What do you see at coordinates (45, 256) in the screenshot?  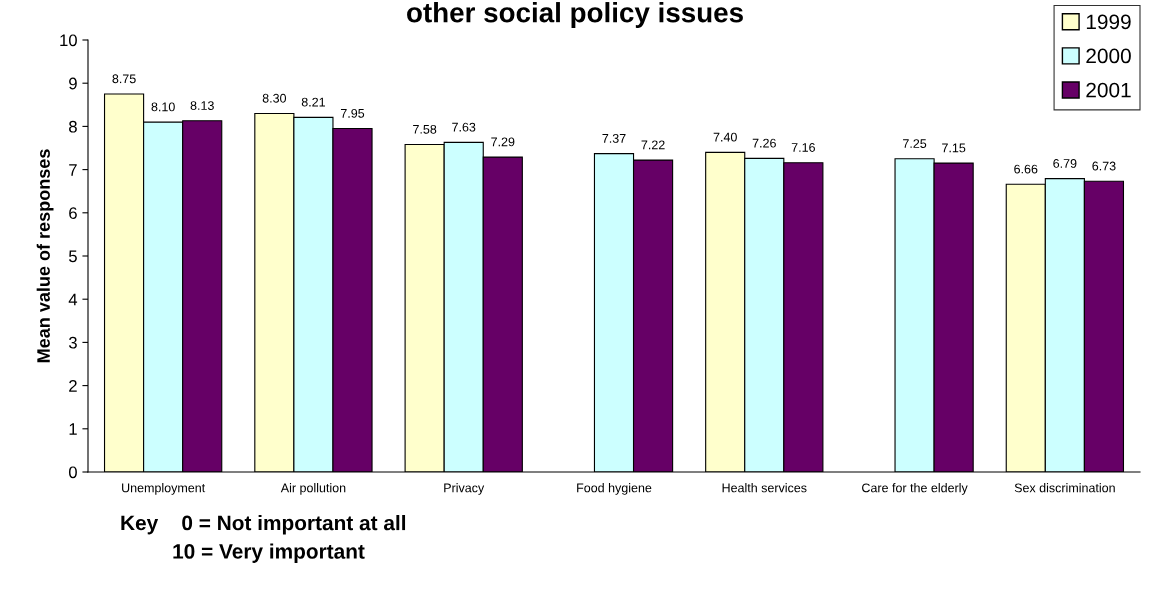 I see `y-axis-title: Mean value of responses` at bounding box center [45, 256].